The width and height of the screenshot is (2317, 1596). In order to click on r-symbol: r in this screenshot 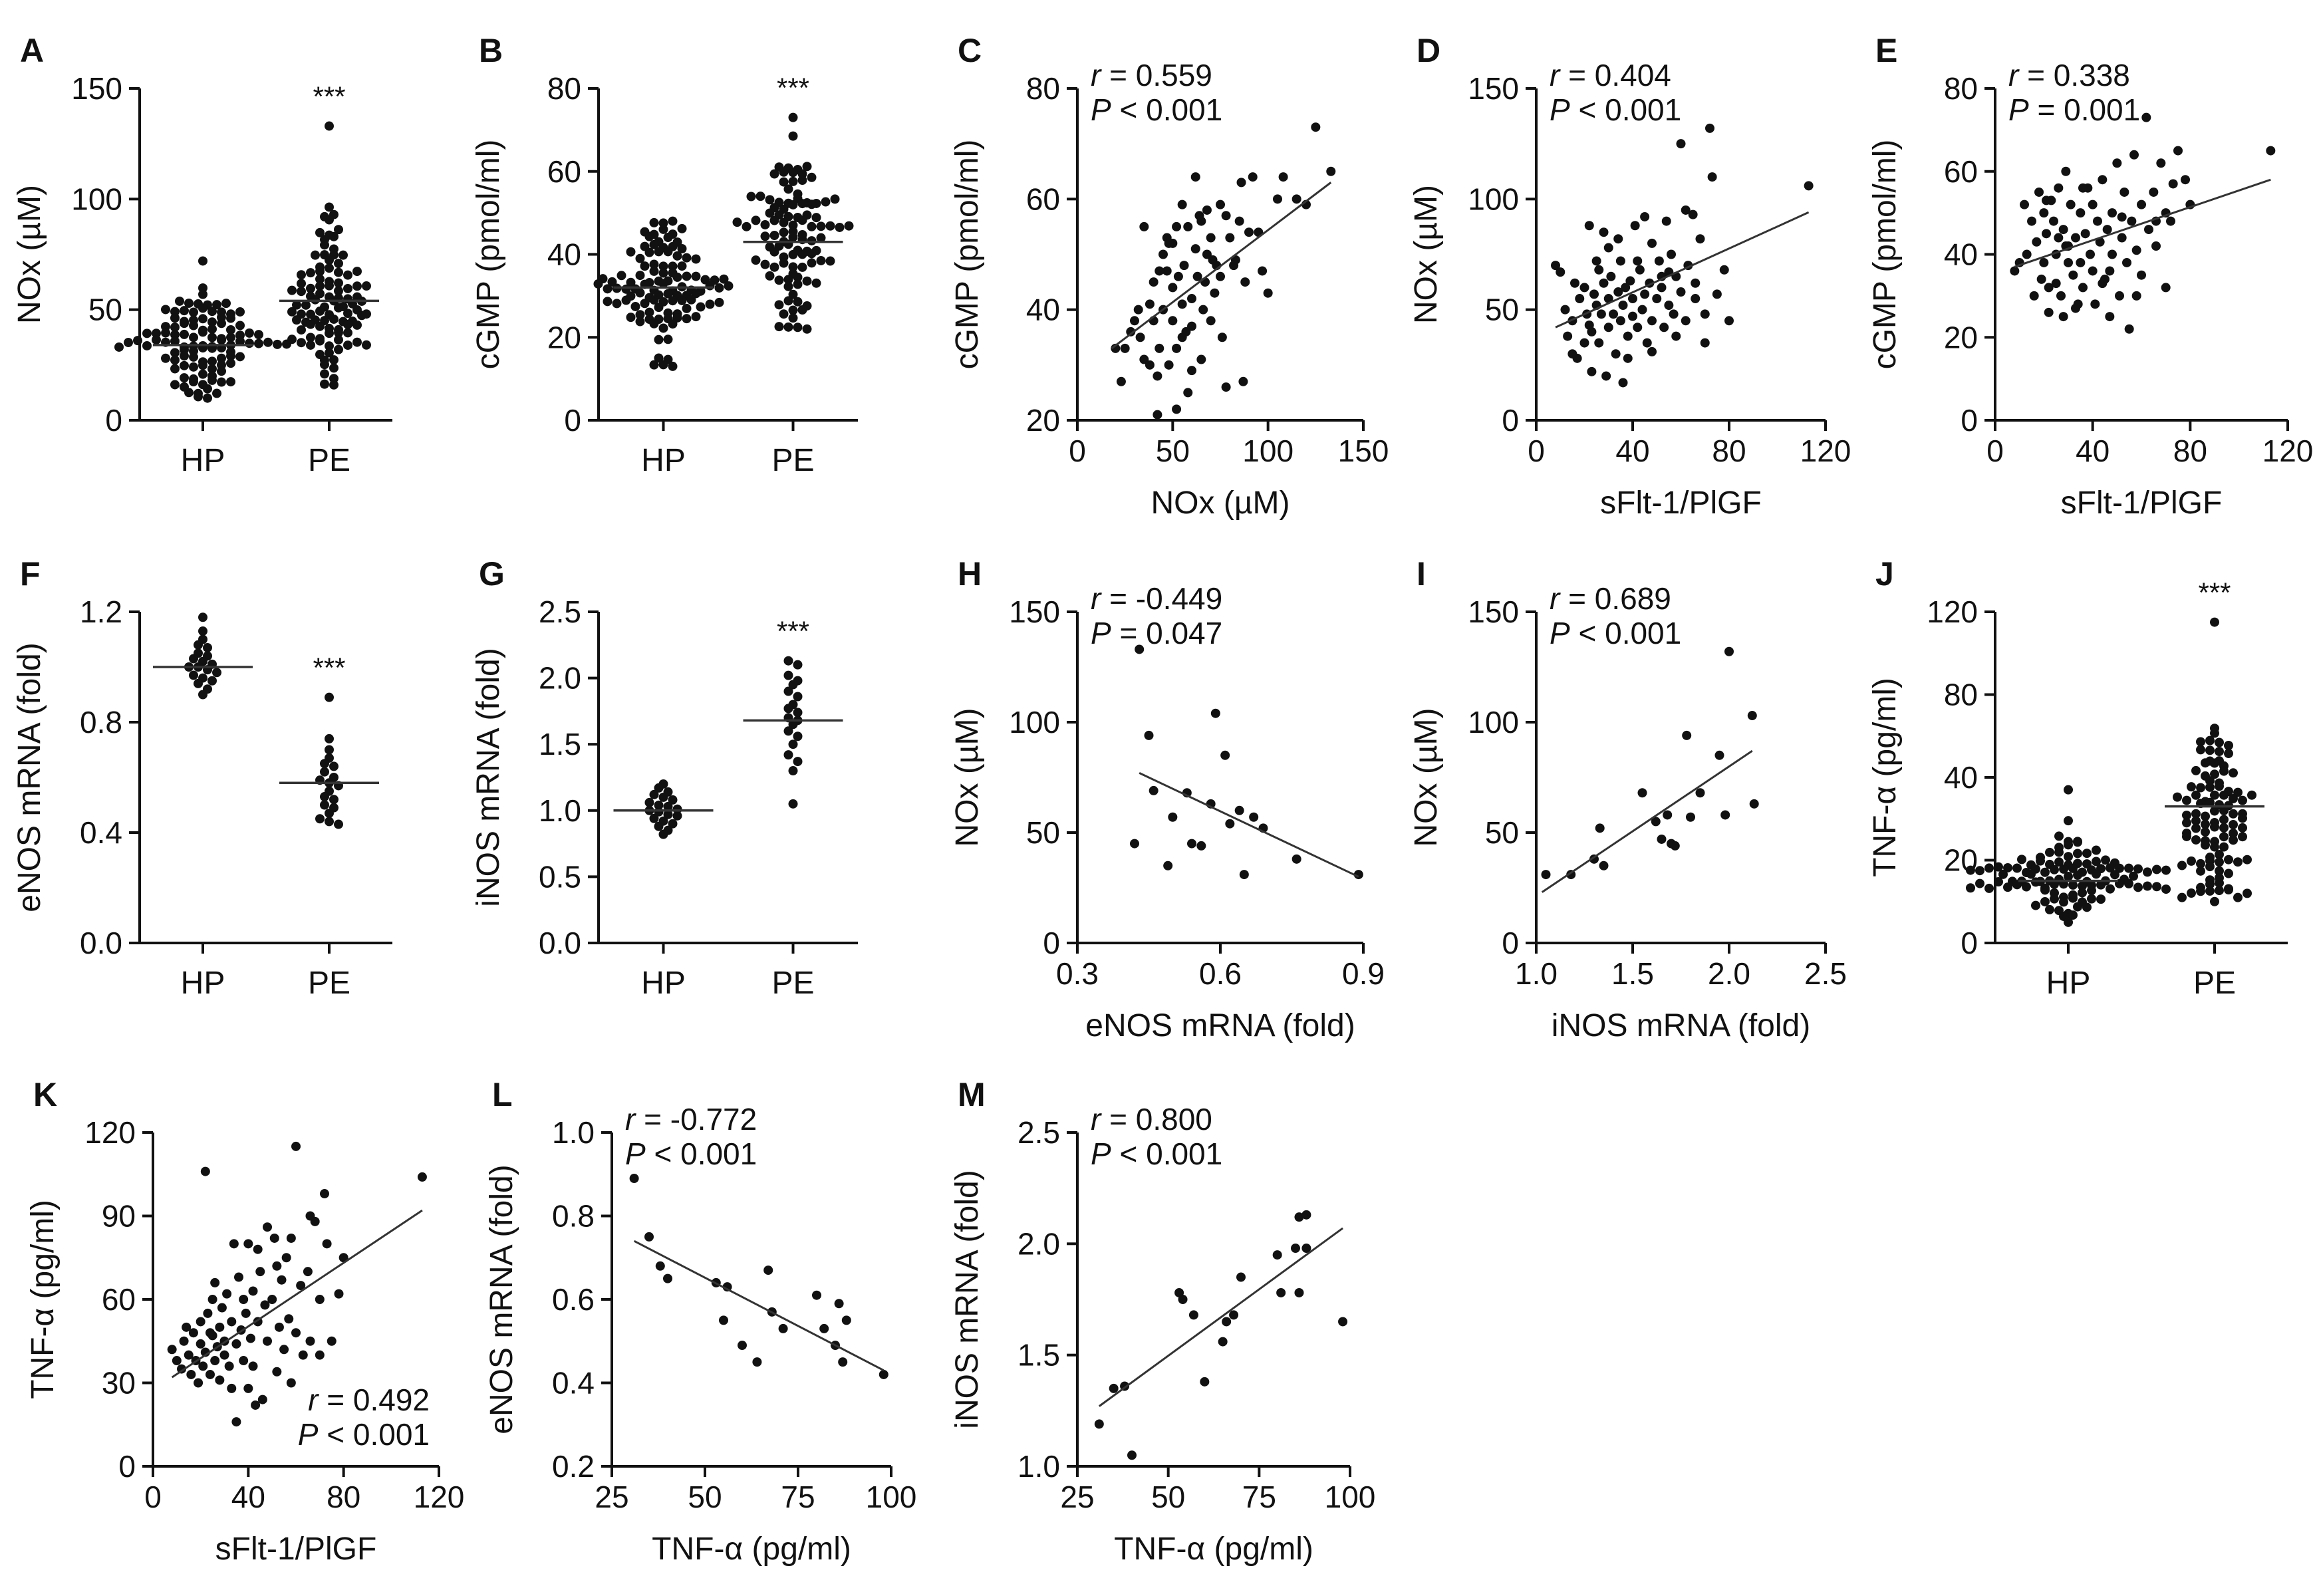, I will do `click(1555, 75)`.